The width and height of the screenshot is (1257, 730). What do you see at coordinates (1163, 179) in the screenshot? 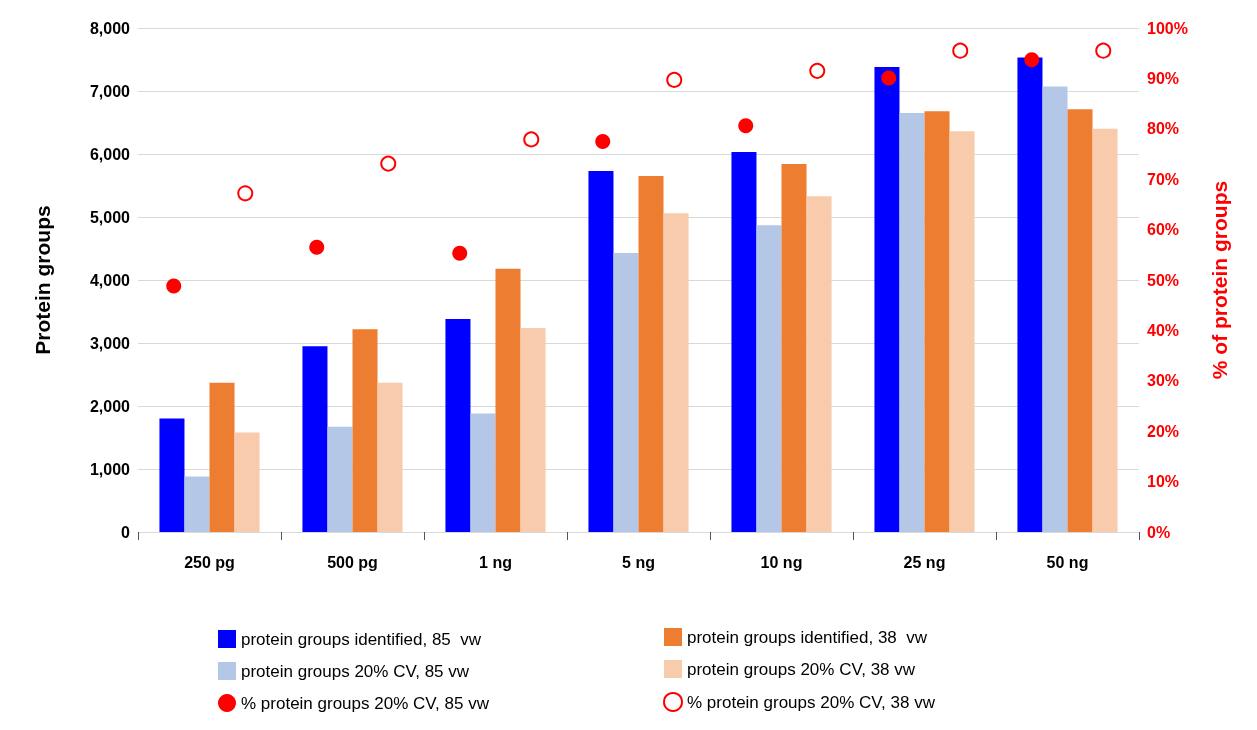
I see `y2-tick-label: 70%` at bounding box center [1163, 179].